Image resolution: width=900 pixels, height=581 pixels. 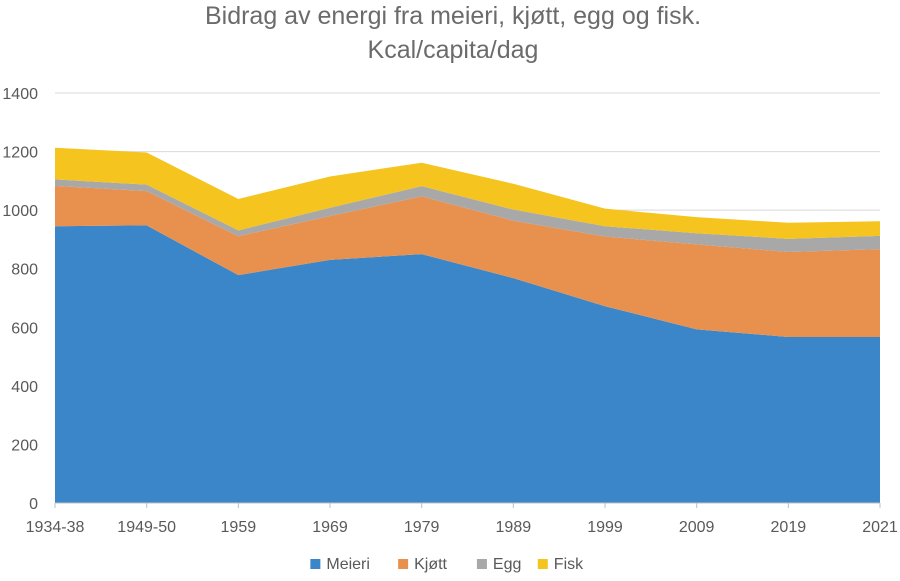 What do you see at coordinates (514, 527) in the screenshot?
I see `x-tick-label: 1989` at bounding box center [514, 527].